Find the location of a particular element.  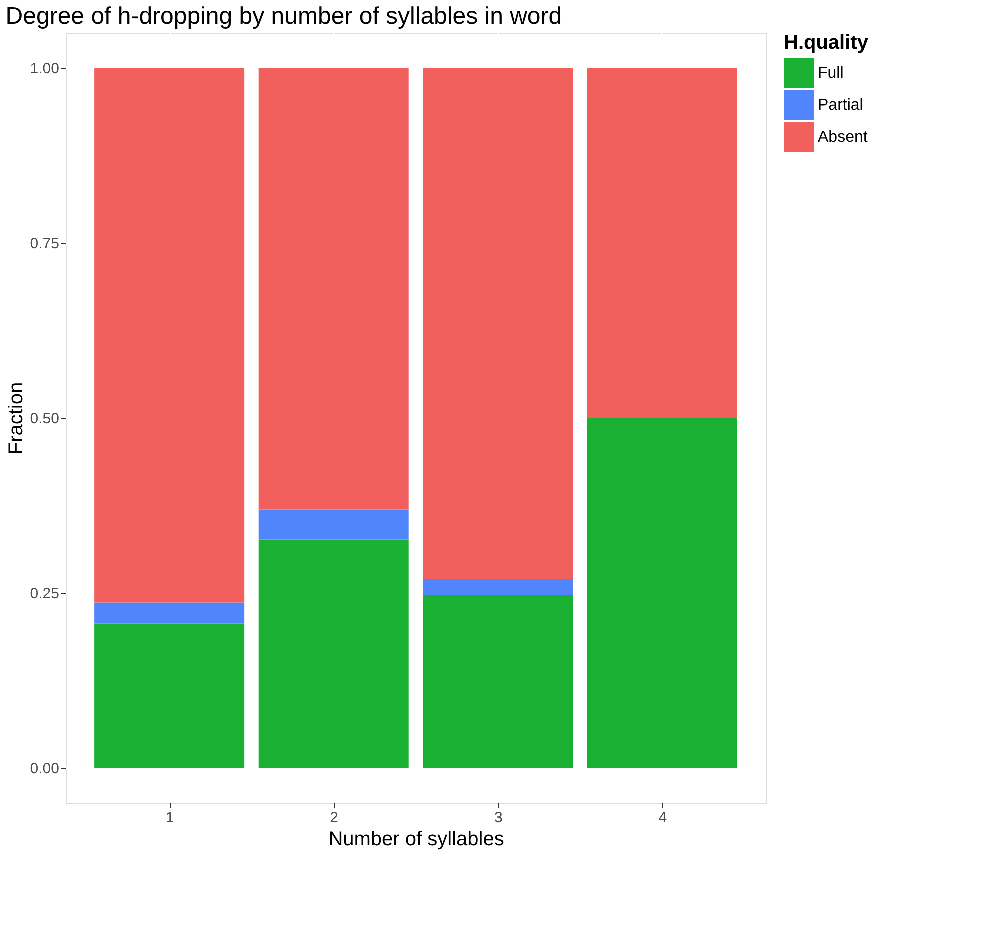

legend-title: H.quality is located at coordinates (827, 43).